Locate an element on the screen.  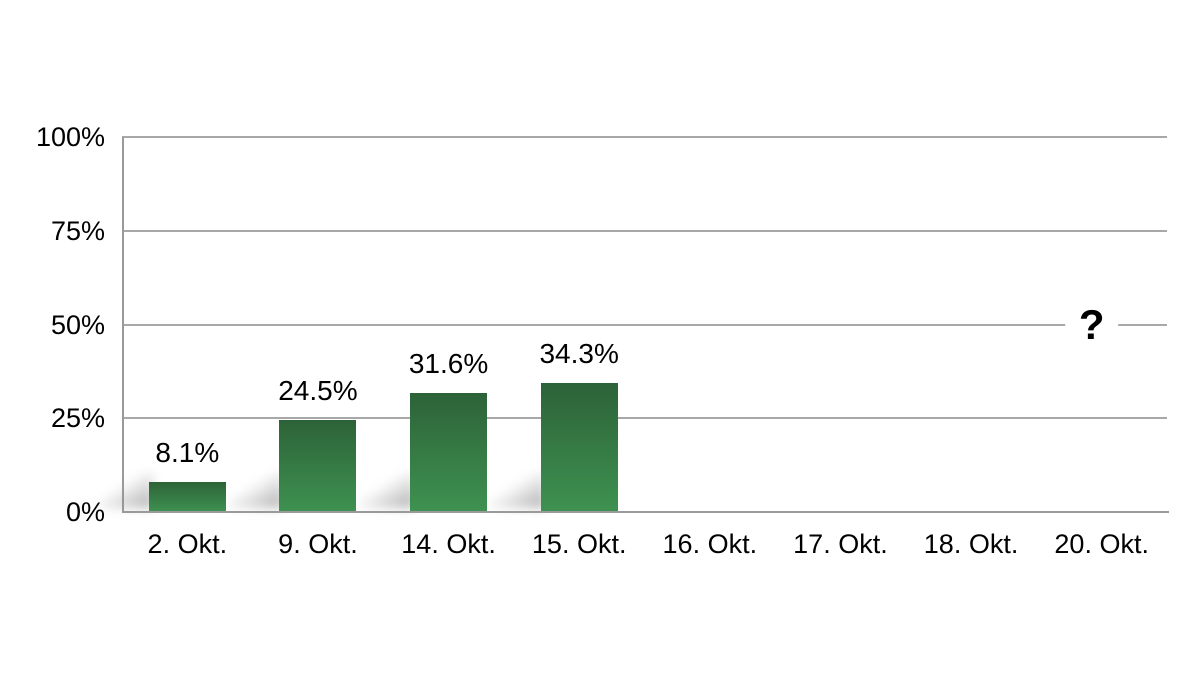
bar-value-label: 24.5% is located at coordinates (318, 390).